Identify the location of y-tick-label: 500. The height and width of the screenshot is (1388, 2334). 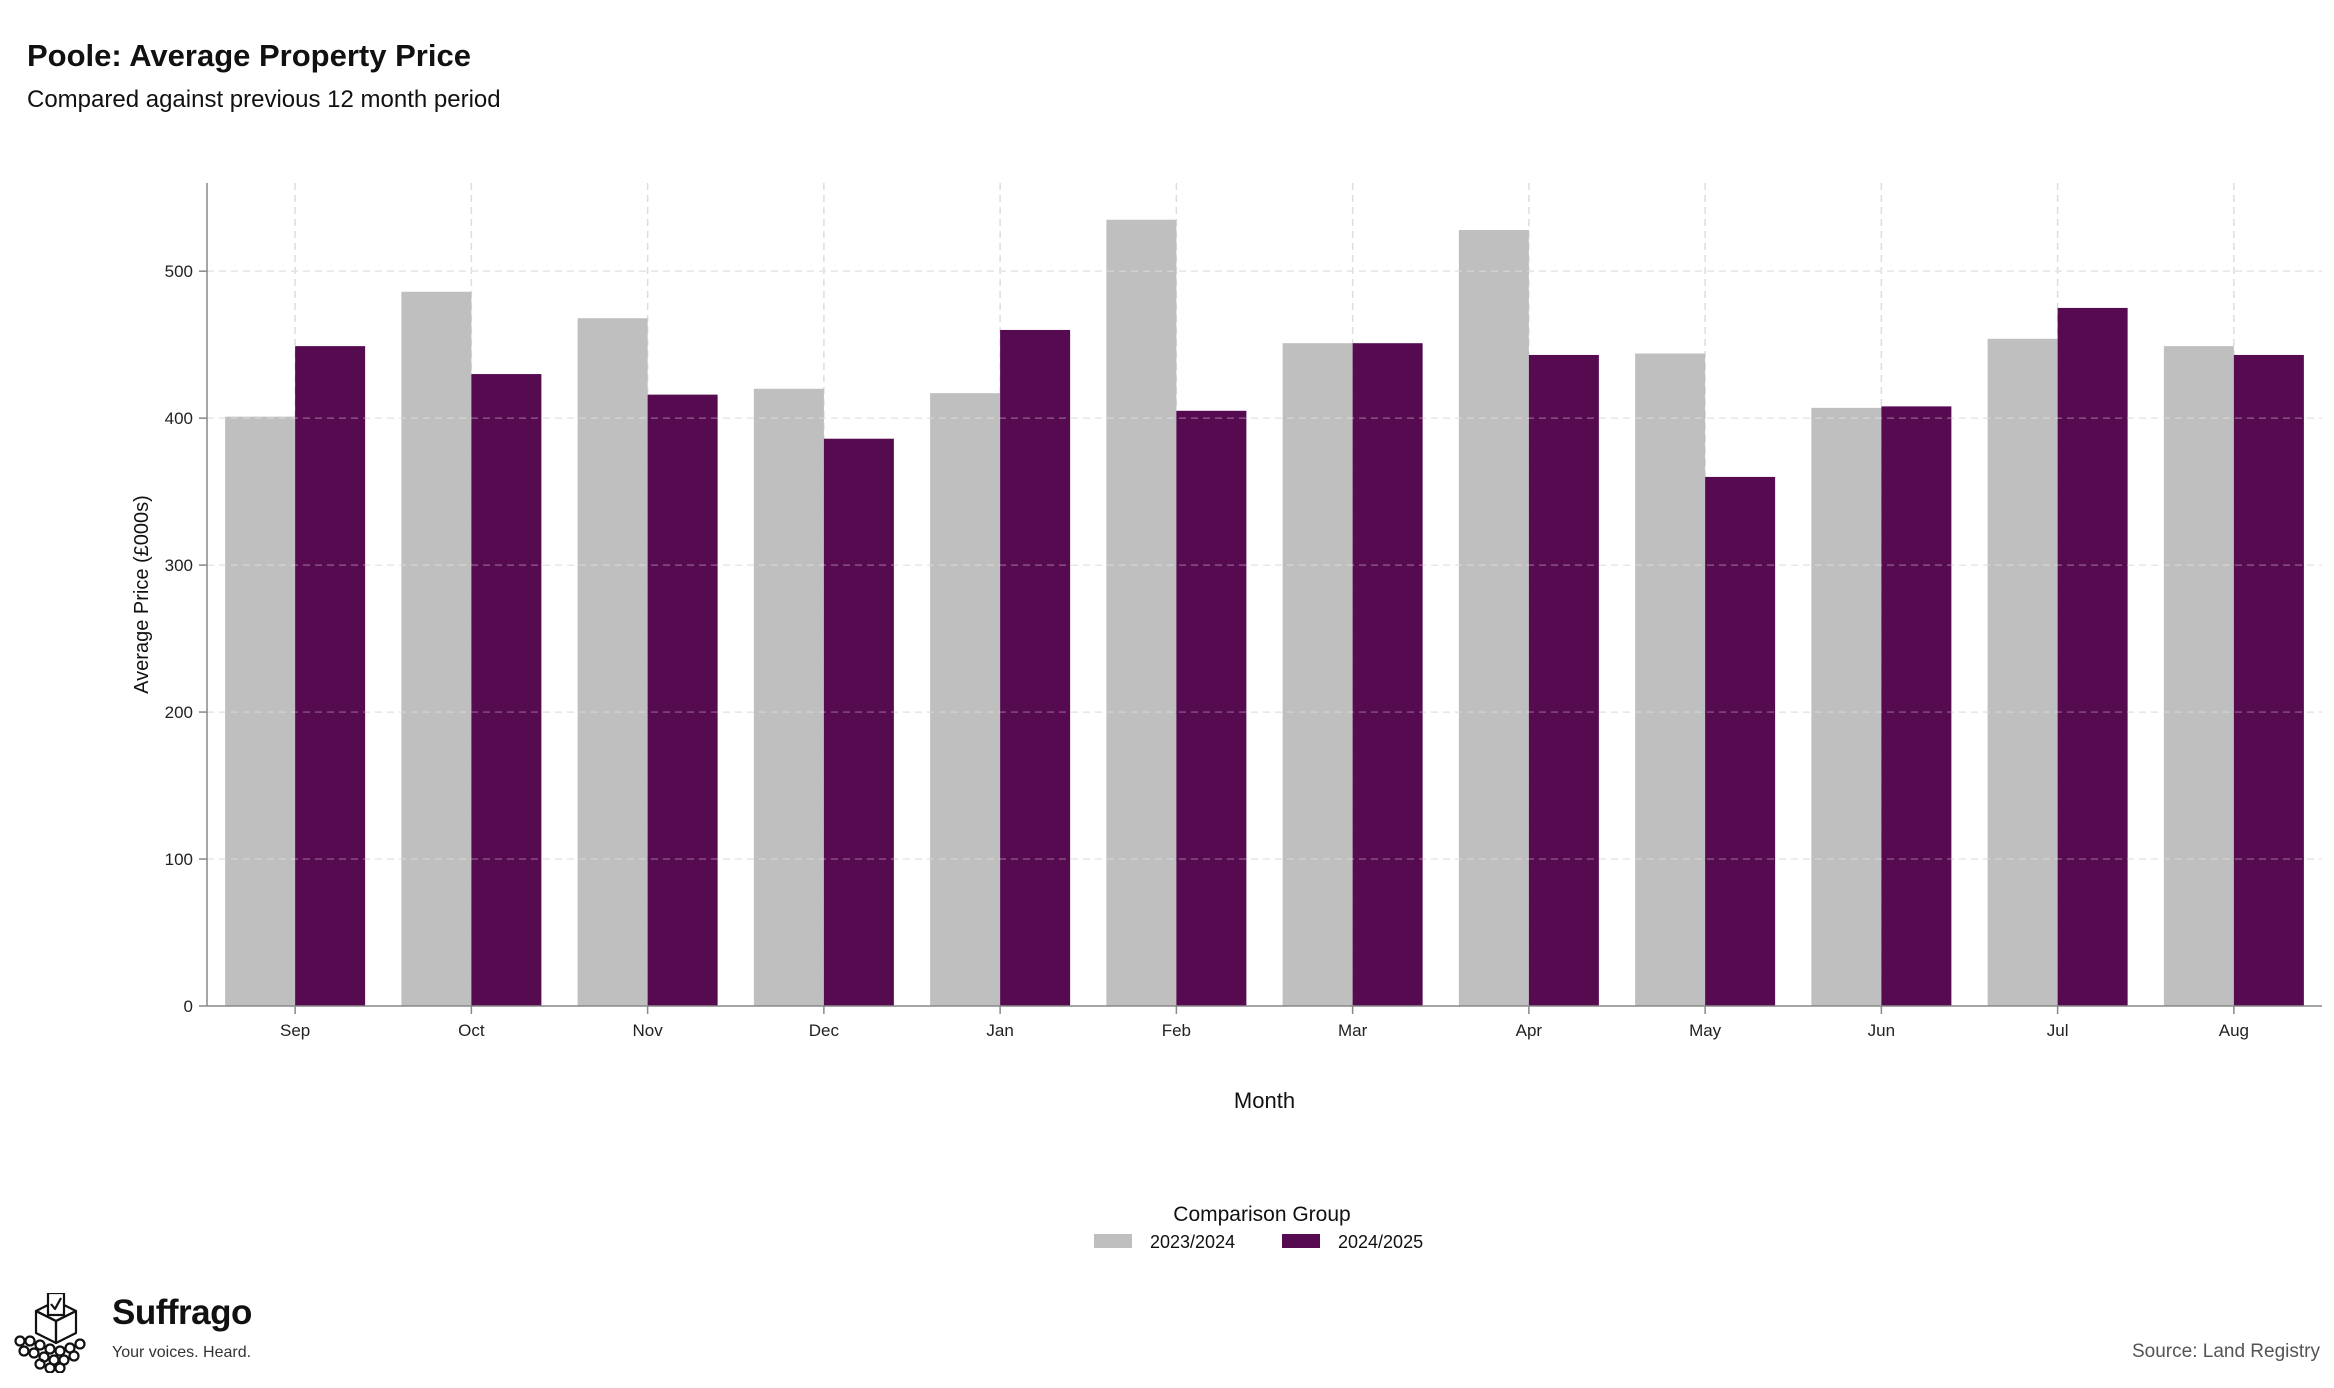
(179, 271).